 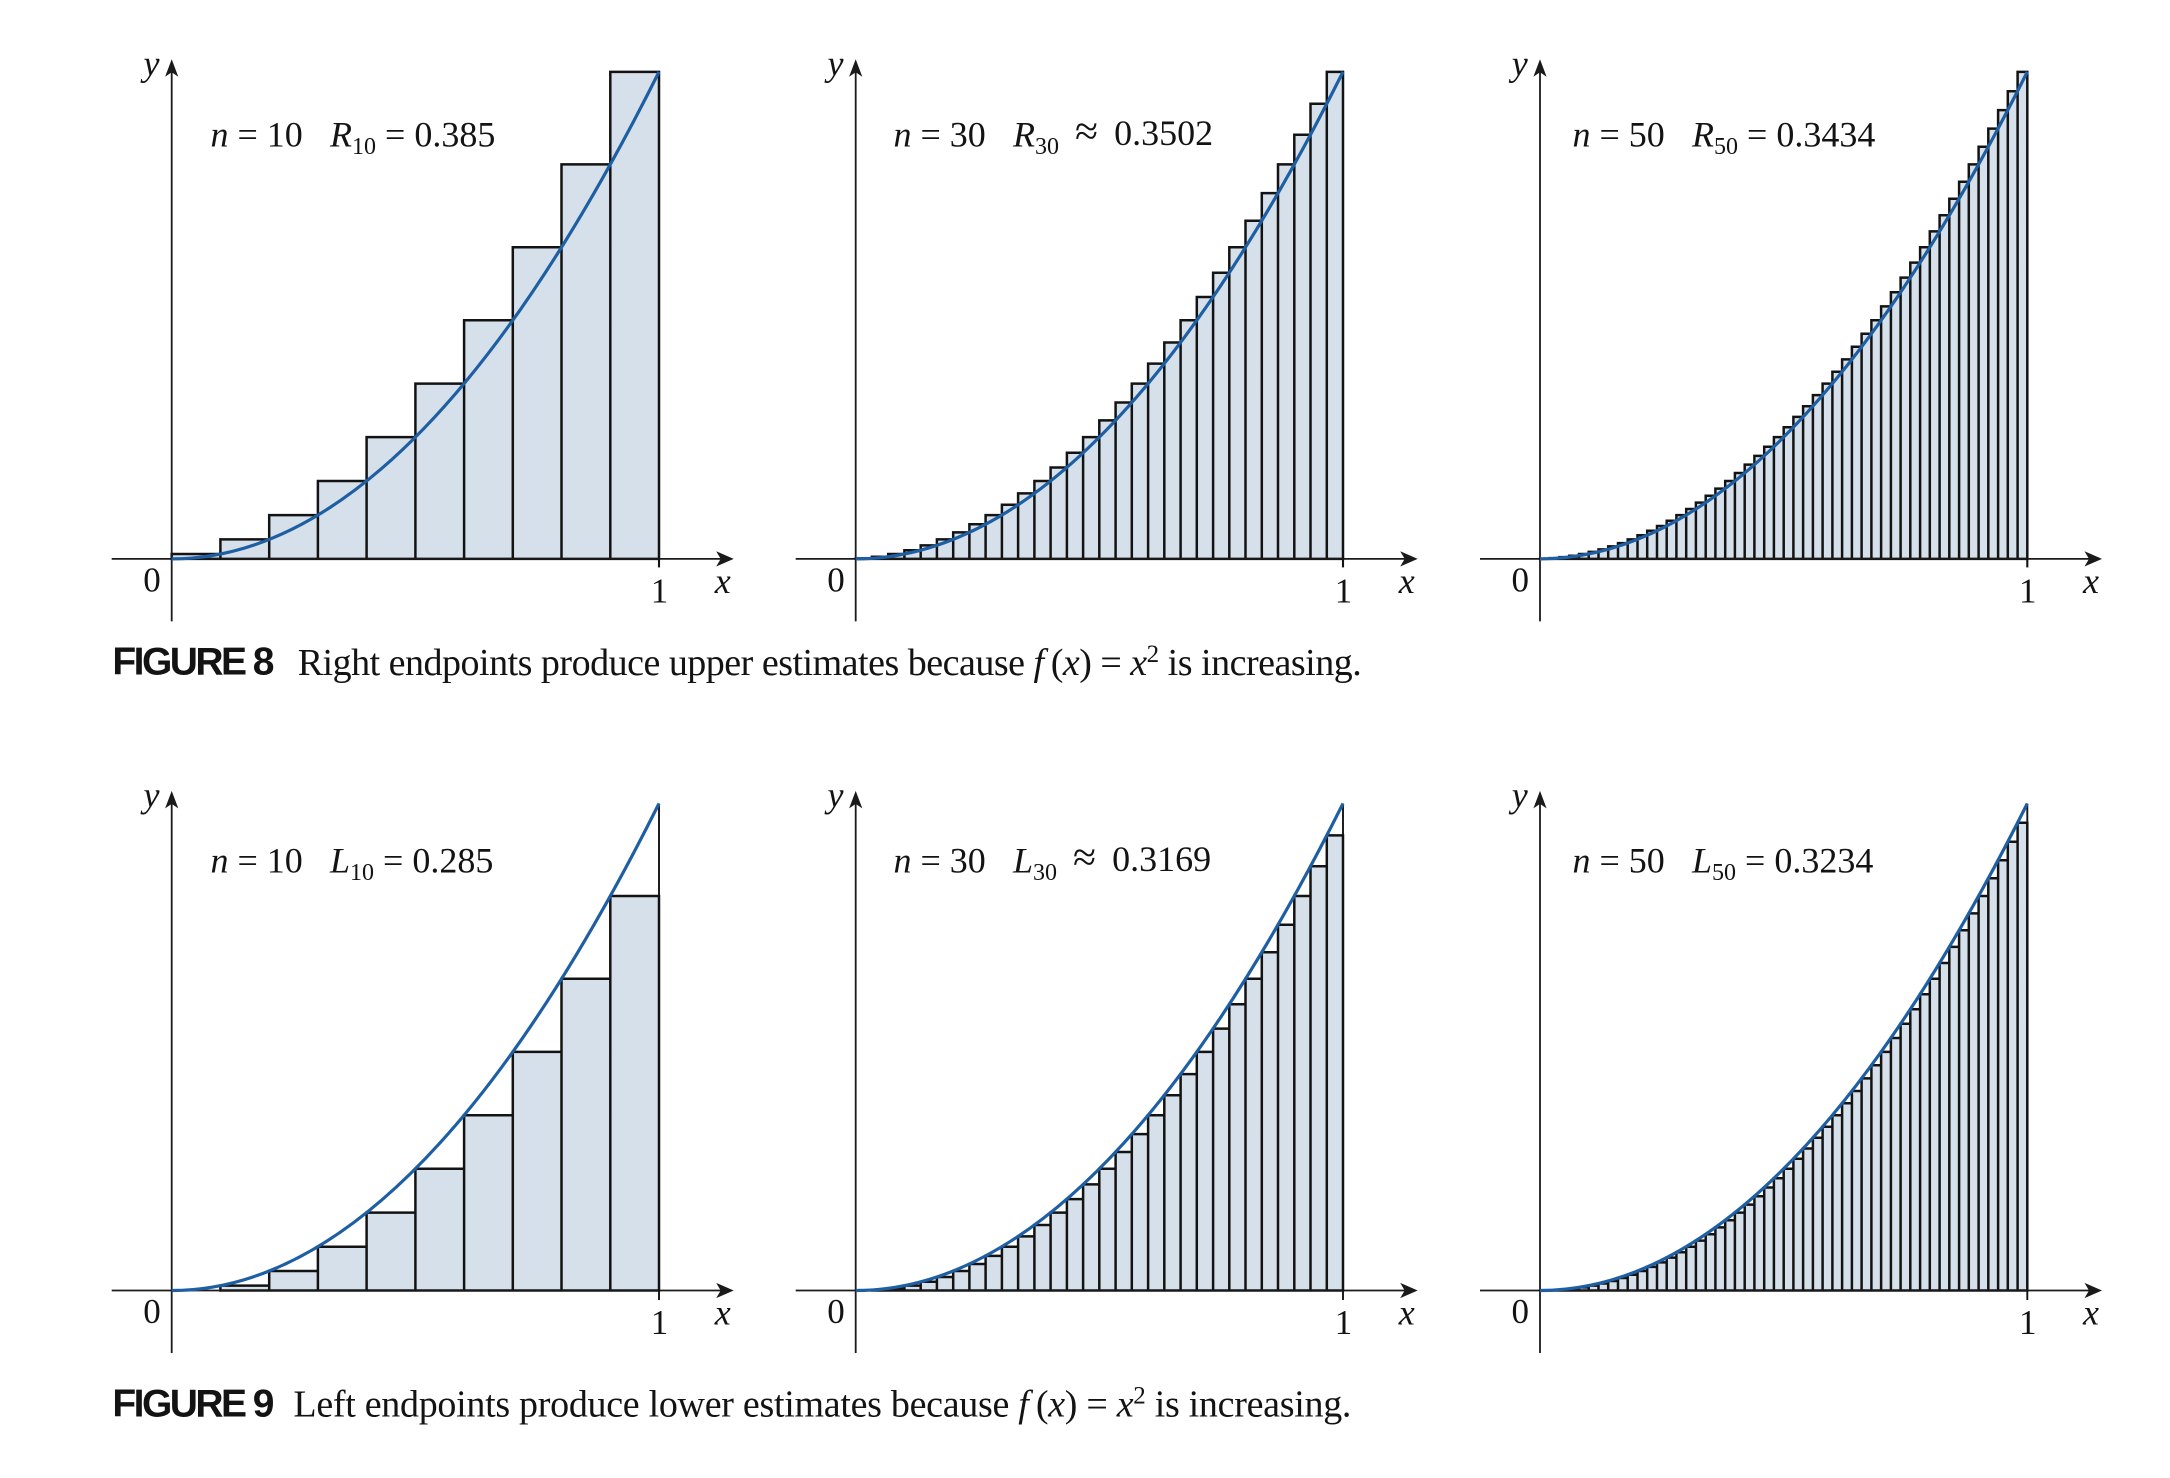 I want to click on svg-text: R10 = 0.385, so click(x=412, y=137).